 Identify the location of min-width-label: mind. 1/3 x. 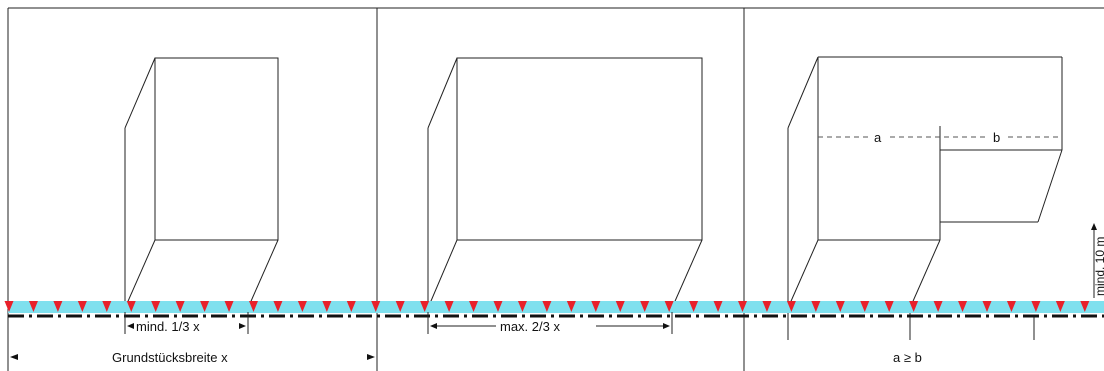
(168, 326).